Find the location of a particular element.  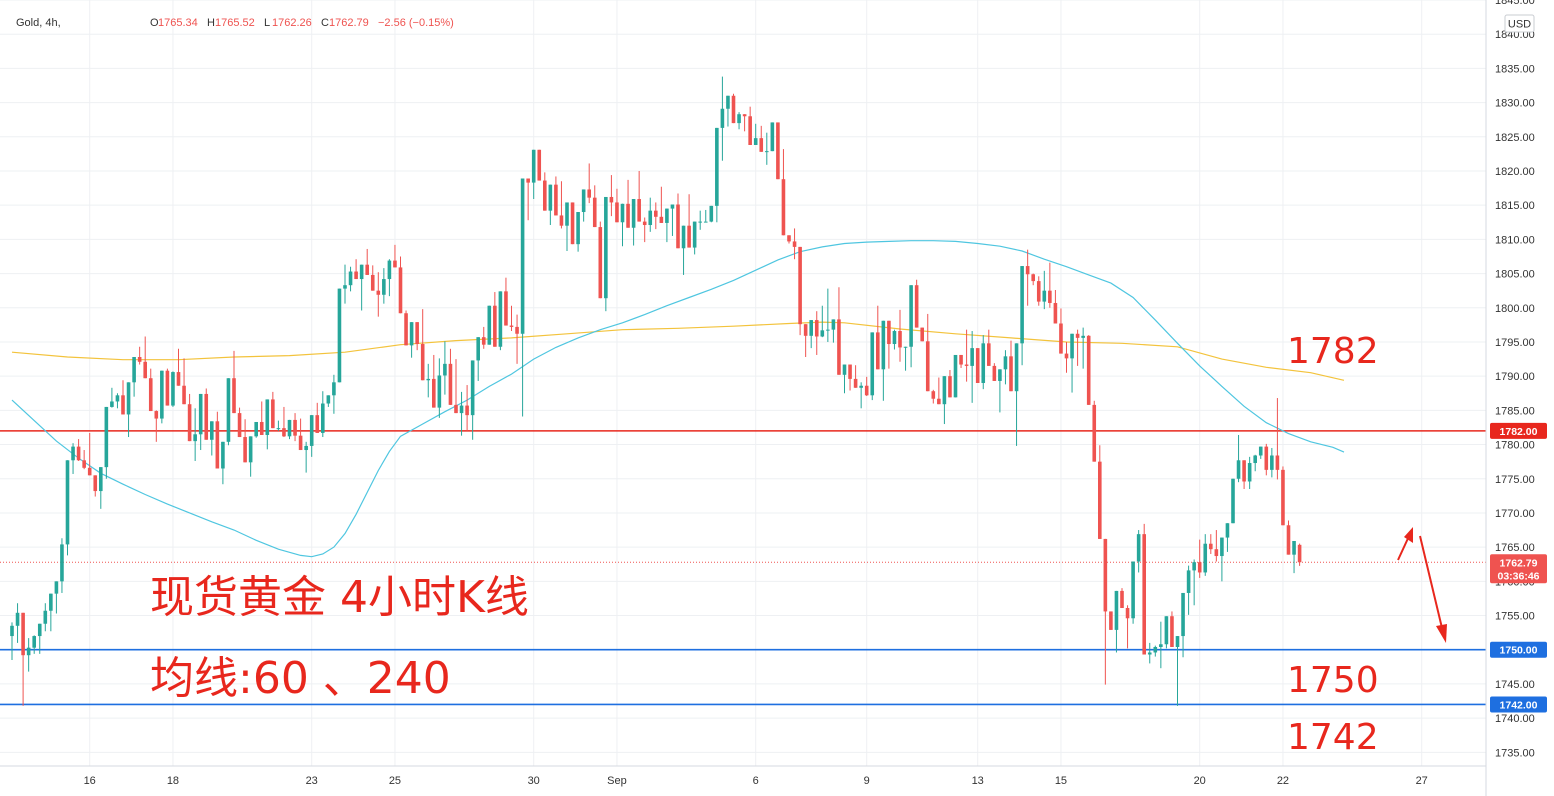

x-tick-label: 16 is located at coordinates (90, 781).